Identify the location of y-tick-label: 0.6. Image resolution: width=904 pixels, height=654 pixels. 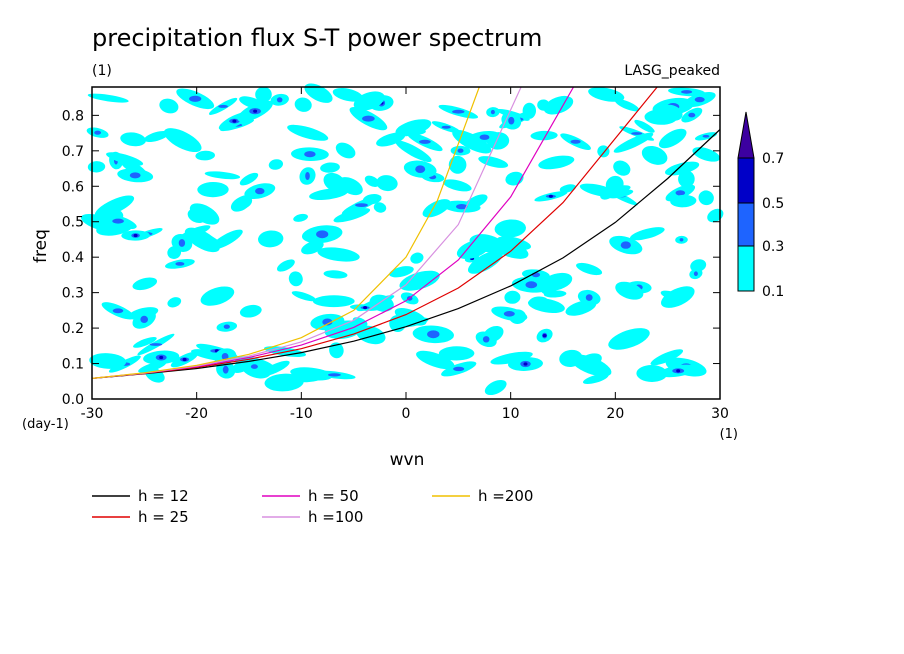
(73, 187).